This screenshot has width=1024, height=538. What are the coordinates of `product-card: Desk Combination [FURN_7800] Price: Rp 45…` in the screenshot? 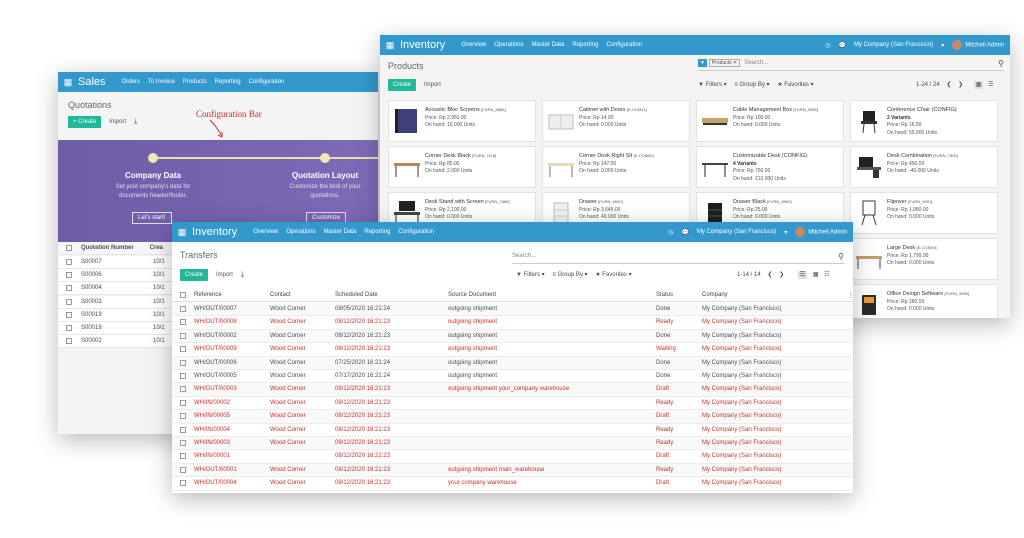 It's located at (924, 167).